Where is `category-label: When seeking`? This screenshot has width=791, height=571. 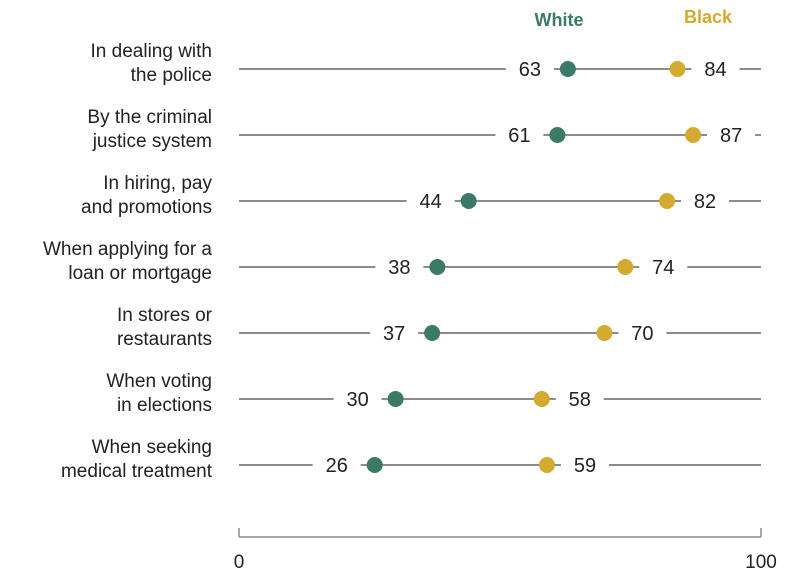 category-label: When seeking is located at coordinates (152, 447).